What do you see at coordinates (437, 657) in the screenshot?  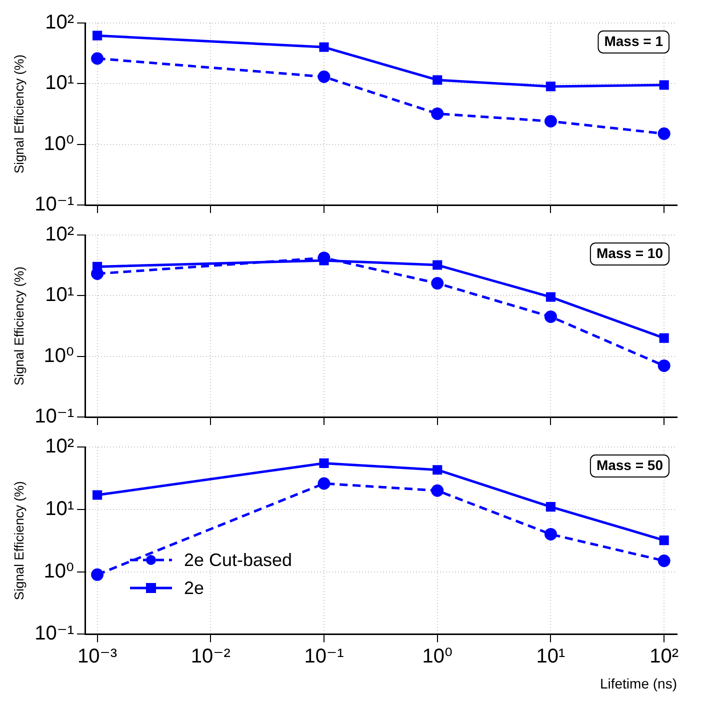 I see `x-tick-label: 10⁰` at bounding box center [437, 657].